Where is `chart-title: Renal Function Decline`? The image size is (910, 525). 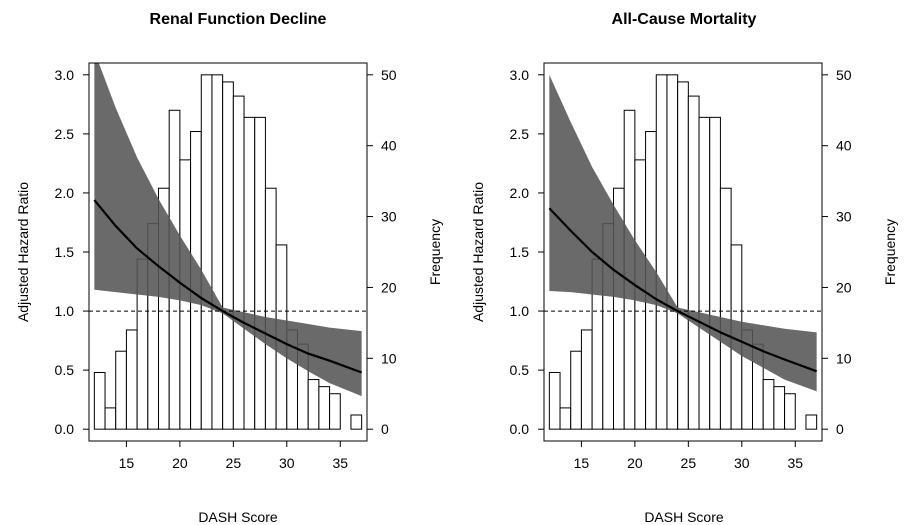
chart-title: Renal Function Decline is located at coordinates (238, 19).